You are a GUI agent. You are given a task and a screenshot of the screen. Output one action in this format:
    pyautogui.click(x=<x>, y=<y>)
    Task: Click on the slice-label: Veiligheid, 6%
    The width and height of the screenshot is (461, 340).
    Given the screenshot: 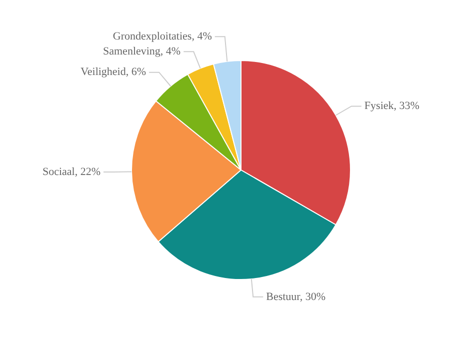 What is the action you would take?
    pyautogui.click(x=113, y=72)
    